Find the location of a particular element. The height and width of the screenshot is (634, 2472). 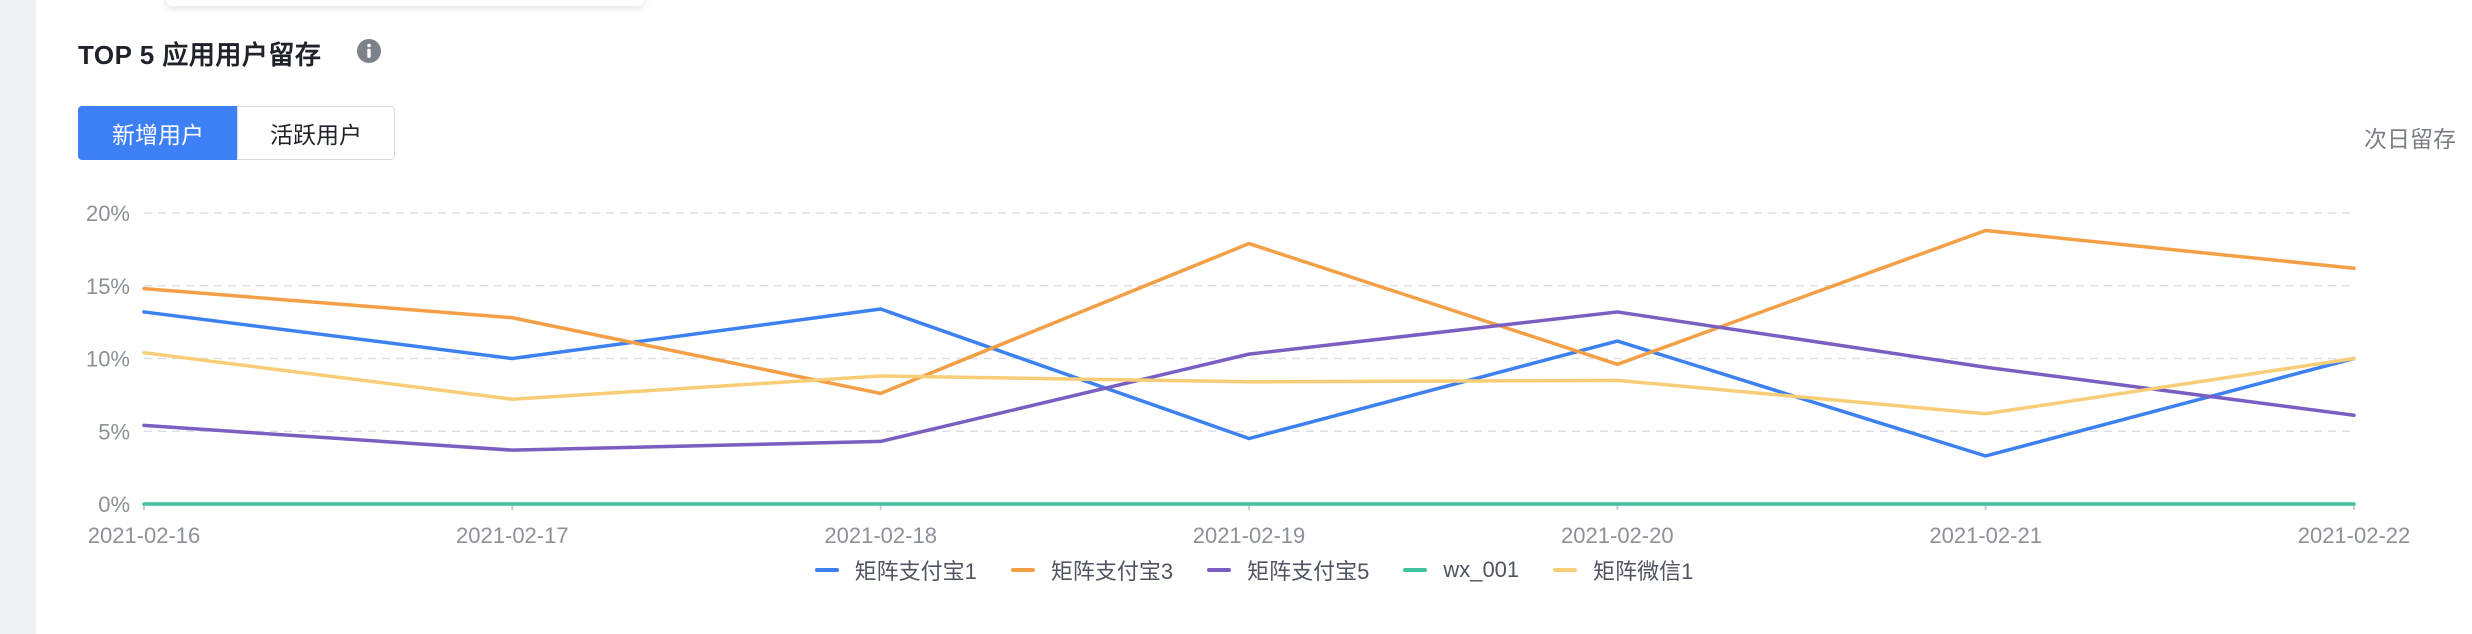

x-tick-label: 2021-02-17 is located at coordinates (512, 535).